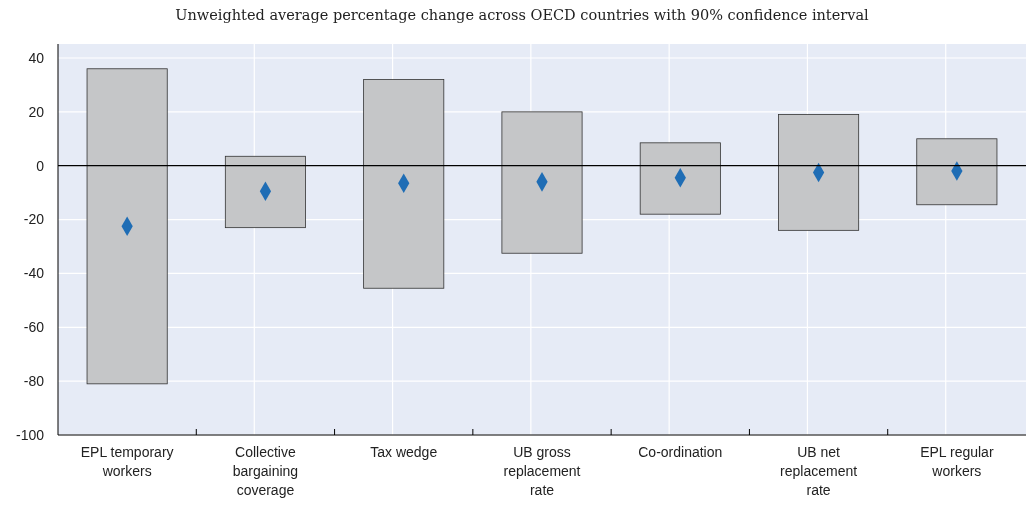 The height and width of the screenshot is (510, 1026). What do you see at coordinates (36, 57) in the screenshot?
I see `y-tick-label: 40` at bounding box center [36, 57].